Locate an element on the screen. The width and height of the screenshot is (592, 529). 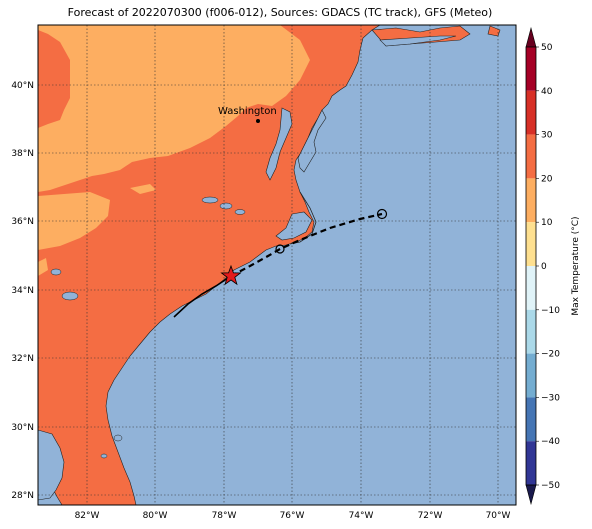
colorbar-tick-label: −30 is located at coordinates (550, 398).